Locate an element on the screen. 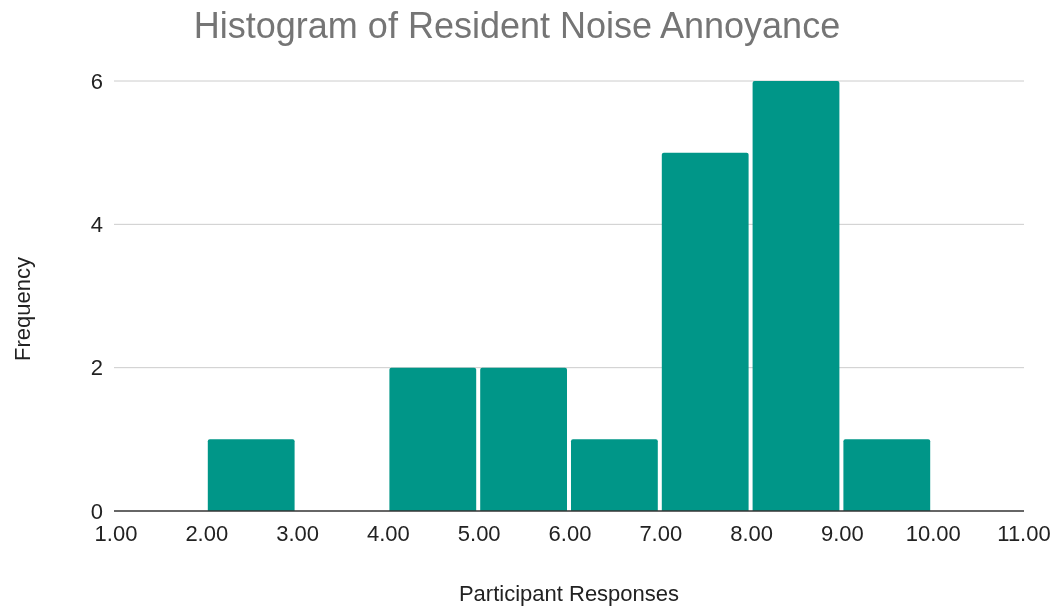  x-tick-label: 4.00 is located at coordinates (388, 533).